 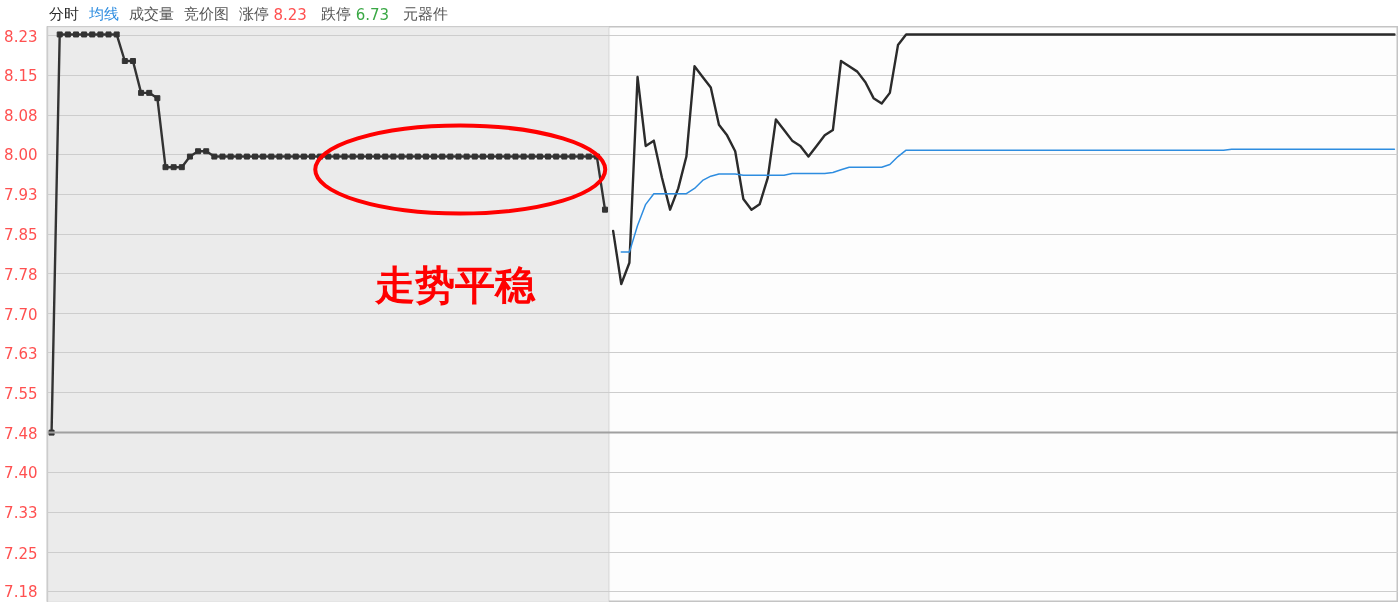 What do you see at coordinates (21, 393) in the screenshot?
I see `y-tick-label: 7.55` at bounding box center [21, 393].